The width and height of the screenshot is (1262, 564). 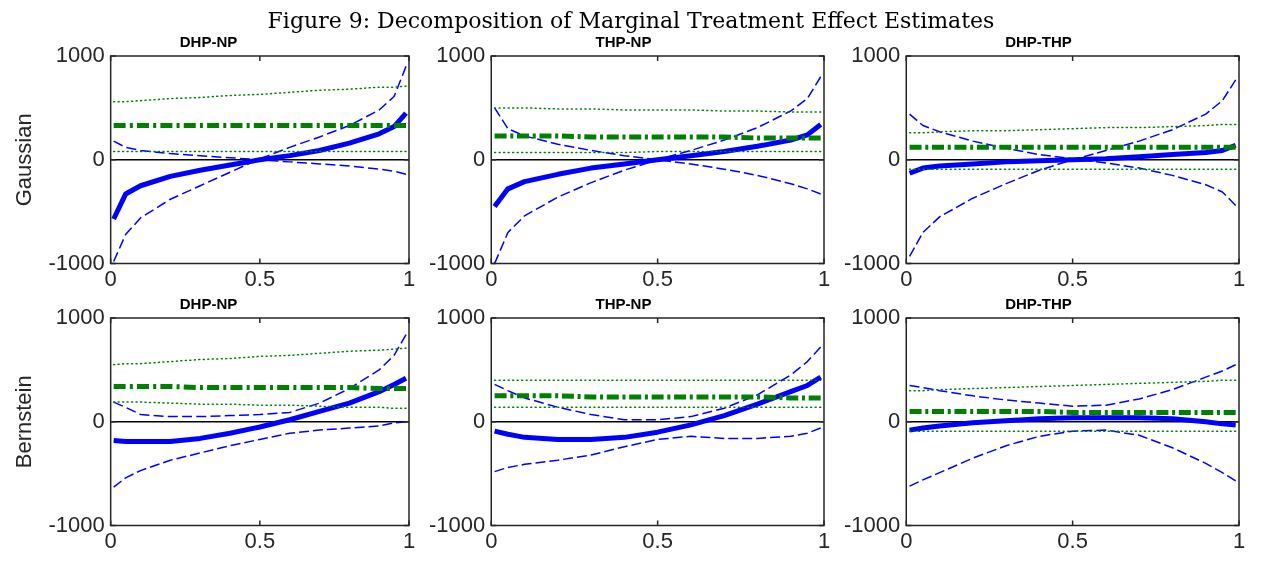 What do you see at coordinates (24, 422) in the screenshot?
I see `y-axis-title: Bernstein` at bounding box center [24, 422].